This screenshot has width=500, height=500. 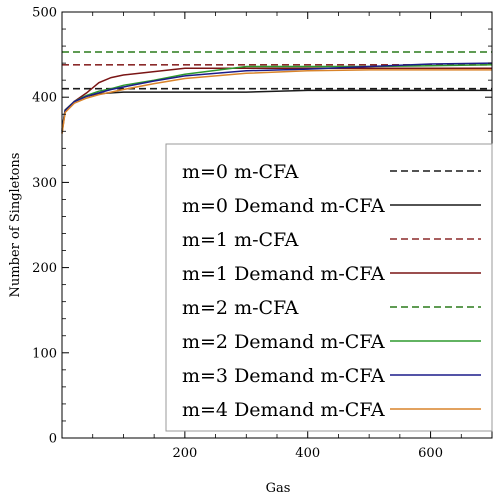 What do you see at coordinates (283, 376) in the screenshot?
I see `legend-label: m=3 Demand m-CFA` at bounding box center [283, 376].